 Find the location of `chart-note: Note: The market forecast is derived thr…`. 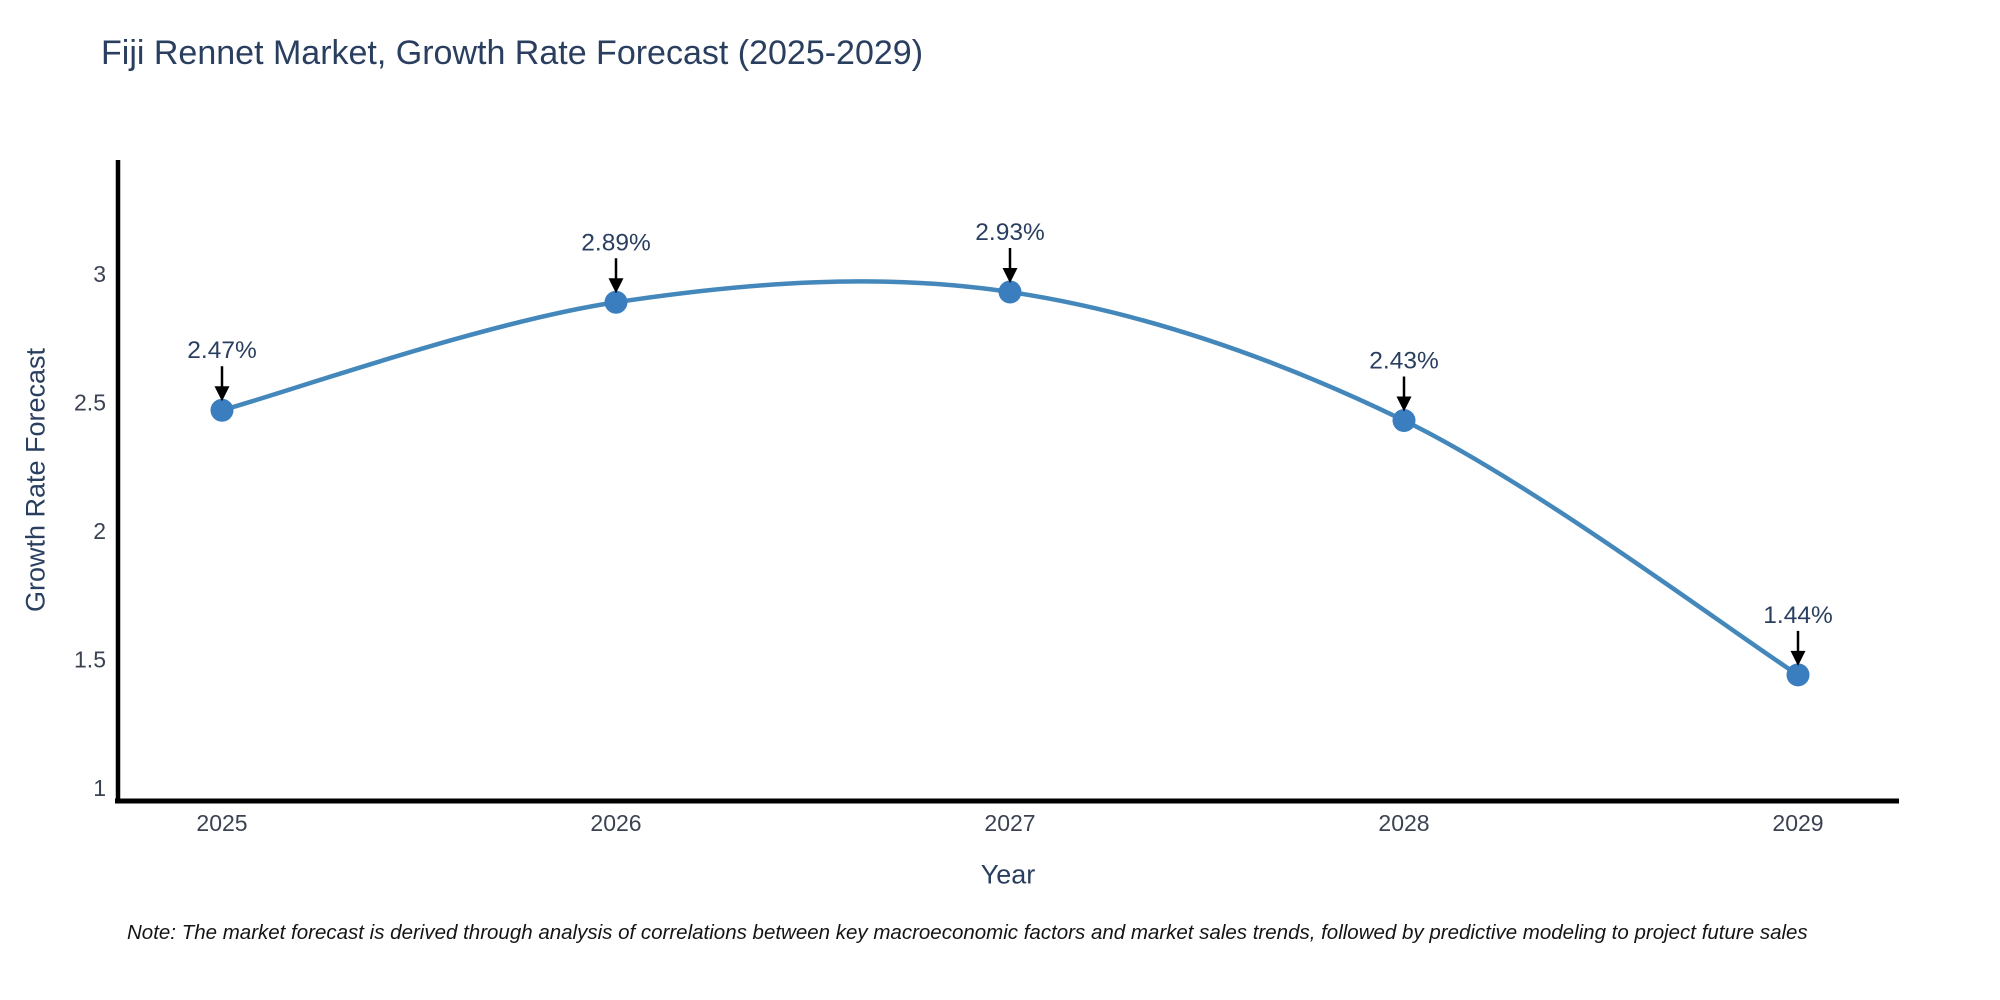

chart-note: Note: The market forecast is derived thr… is located at coordinates (967, 932).